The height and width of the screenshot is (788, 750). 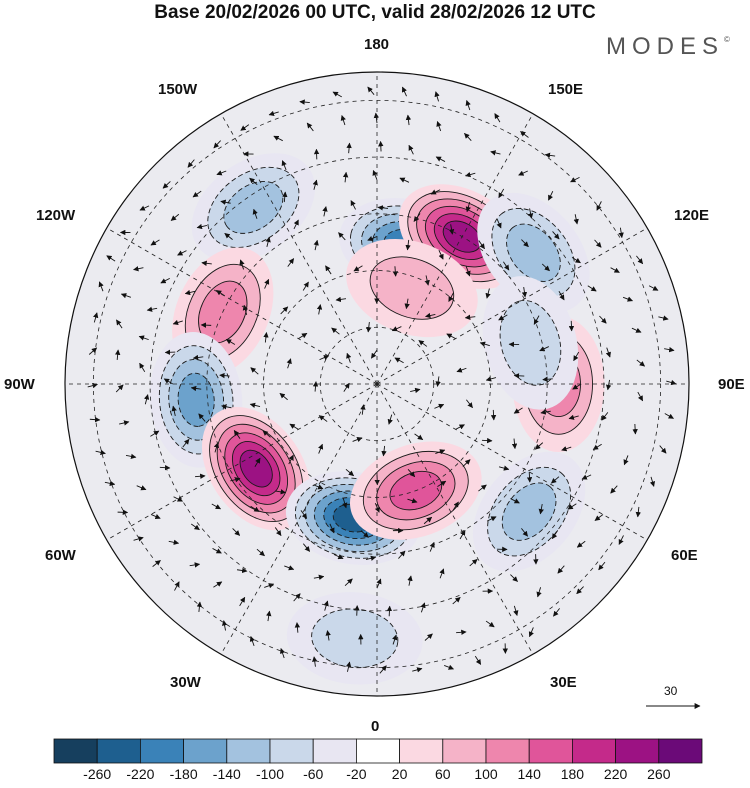 What do you see at coordinates (485, 774) in the screenshot?
I see `colorbar-tick-label: 100` at bounding box center [485, 774].